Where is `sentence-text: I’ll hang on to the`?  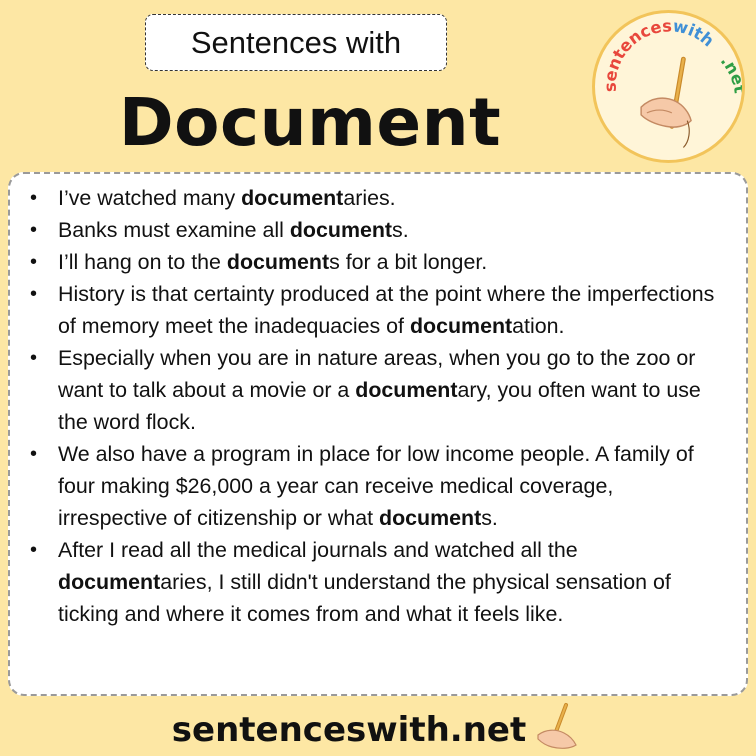
sentence-text: I’ll hang on to the is located at coordinates (142, 262).